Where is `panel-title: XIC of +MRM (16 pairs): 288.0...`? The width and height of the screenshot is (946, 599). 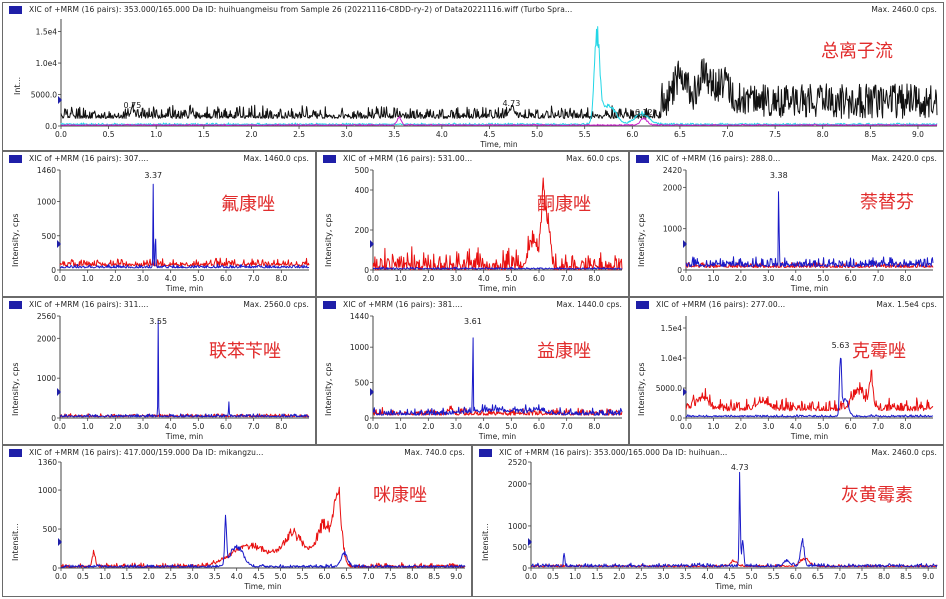
panel-title: XIC of +MRM (16 pairs): 288.0... is located at coordinates (718, 158).